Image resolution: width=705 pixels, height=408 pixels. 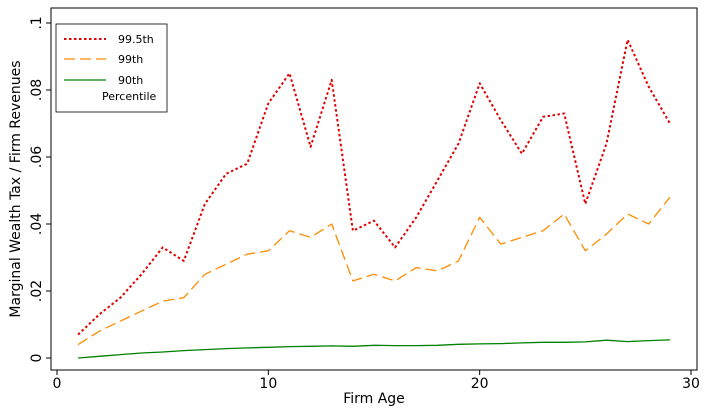 What do you see at coordinates (130, 59) in the screenshot?
I see `legend-label: 99th` at bounding box center [130, 59].